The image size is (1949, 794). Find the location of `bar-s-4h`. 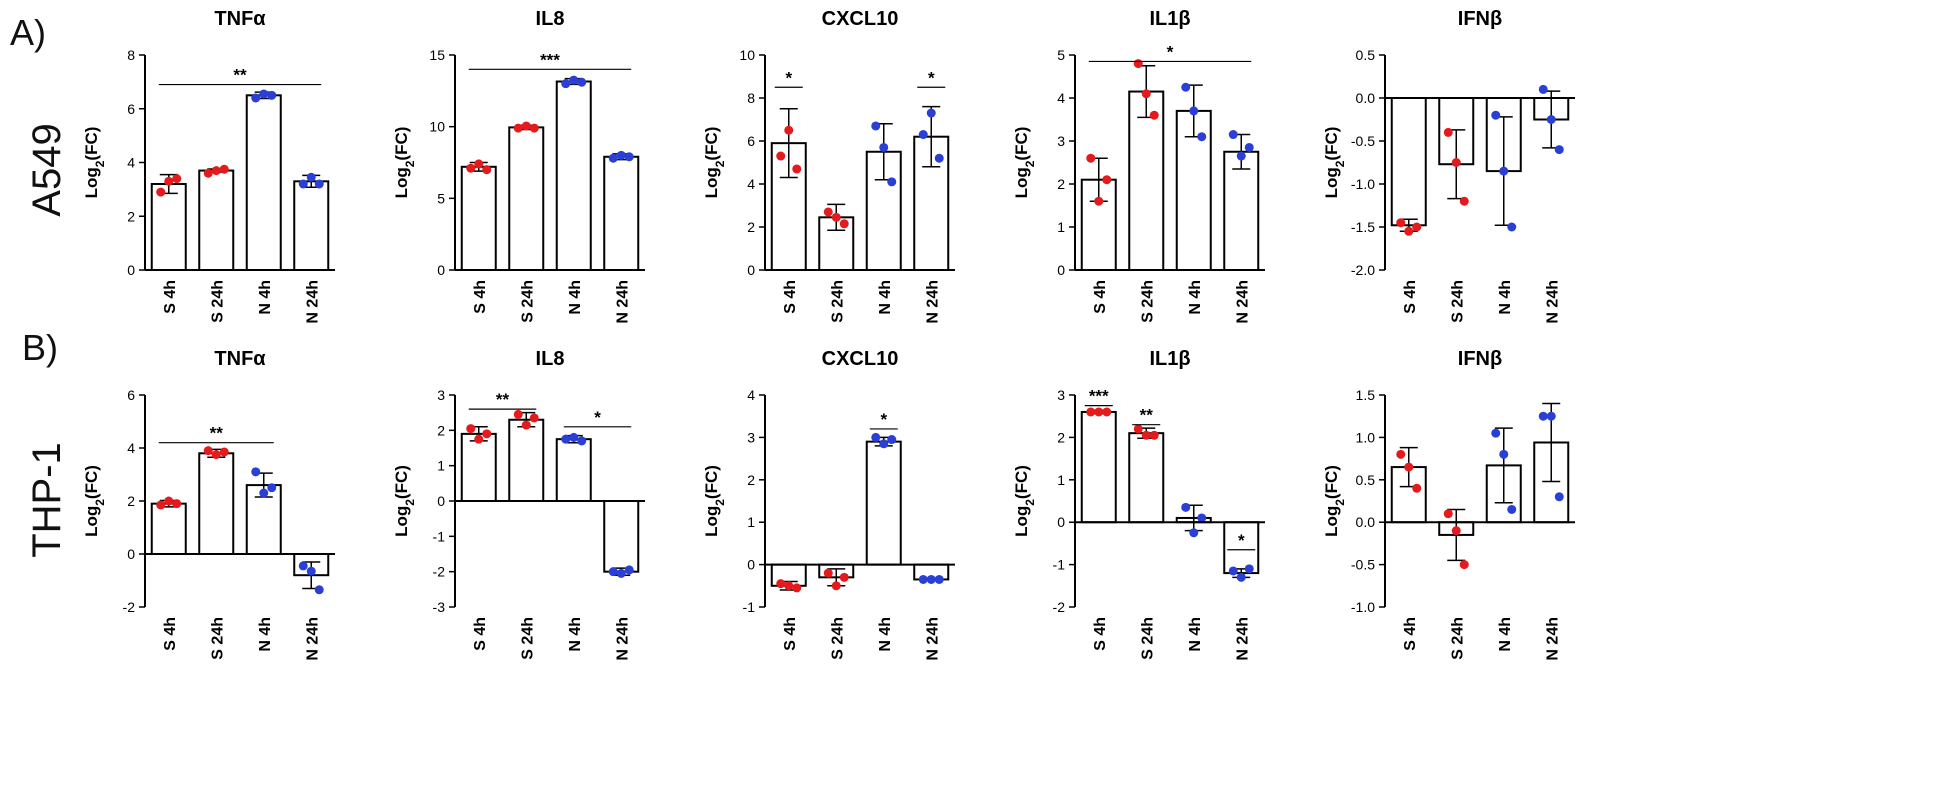

bar-s-4h is located at coordinates (478, 467).